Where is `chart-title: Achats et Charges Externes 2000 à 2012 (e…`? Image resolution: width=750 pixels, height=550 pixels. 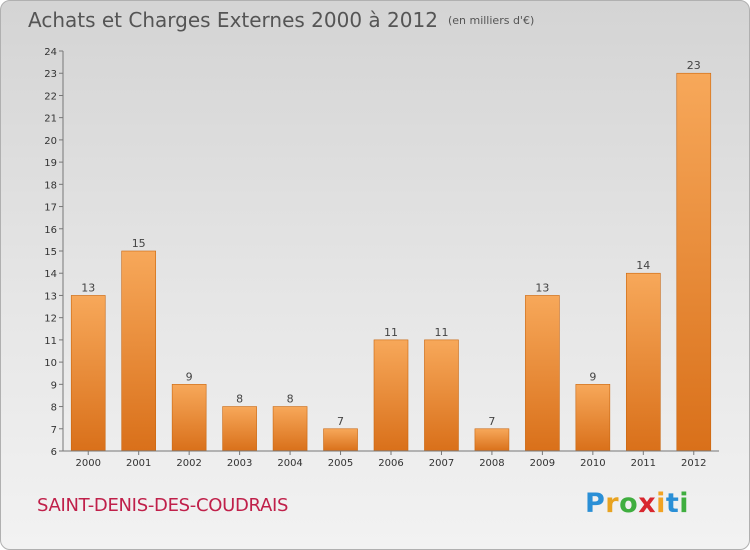 chart-title: Achats et Charges Externes 2000 à 2012 (e… is located at coordinates (281, 20).